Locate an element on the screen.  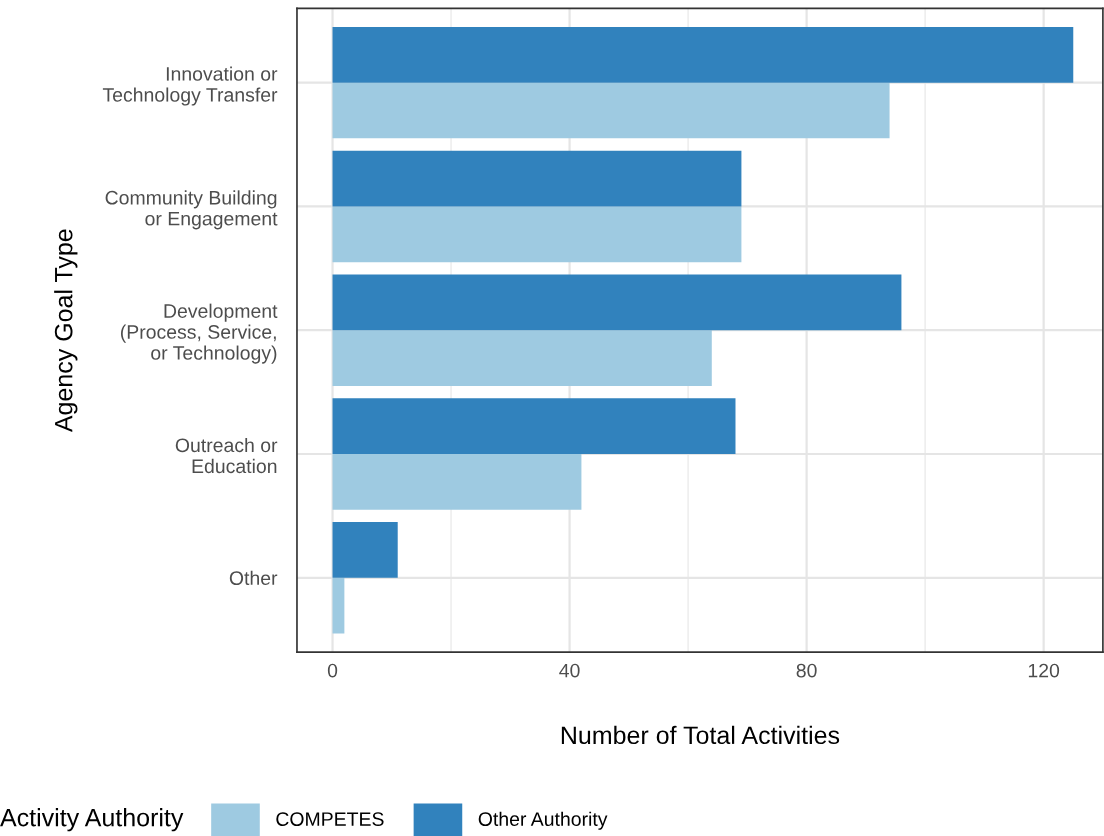
x-tick-label: 0 is located at coordinates (332, 670).